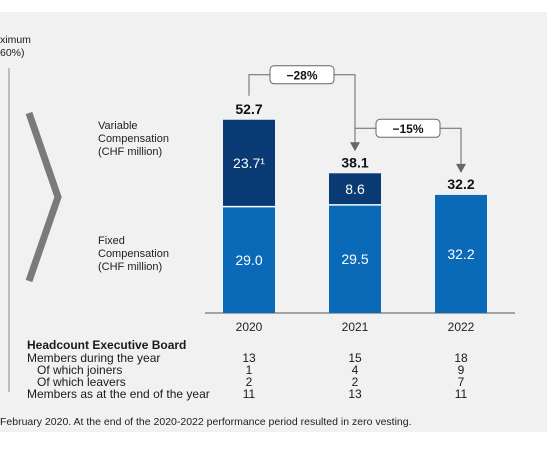  What do you see at coordinates (15, 40) in the screenshot?
I see `corner-text-line1: ximum` at bounding box center [15, 40].